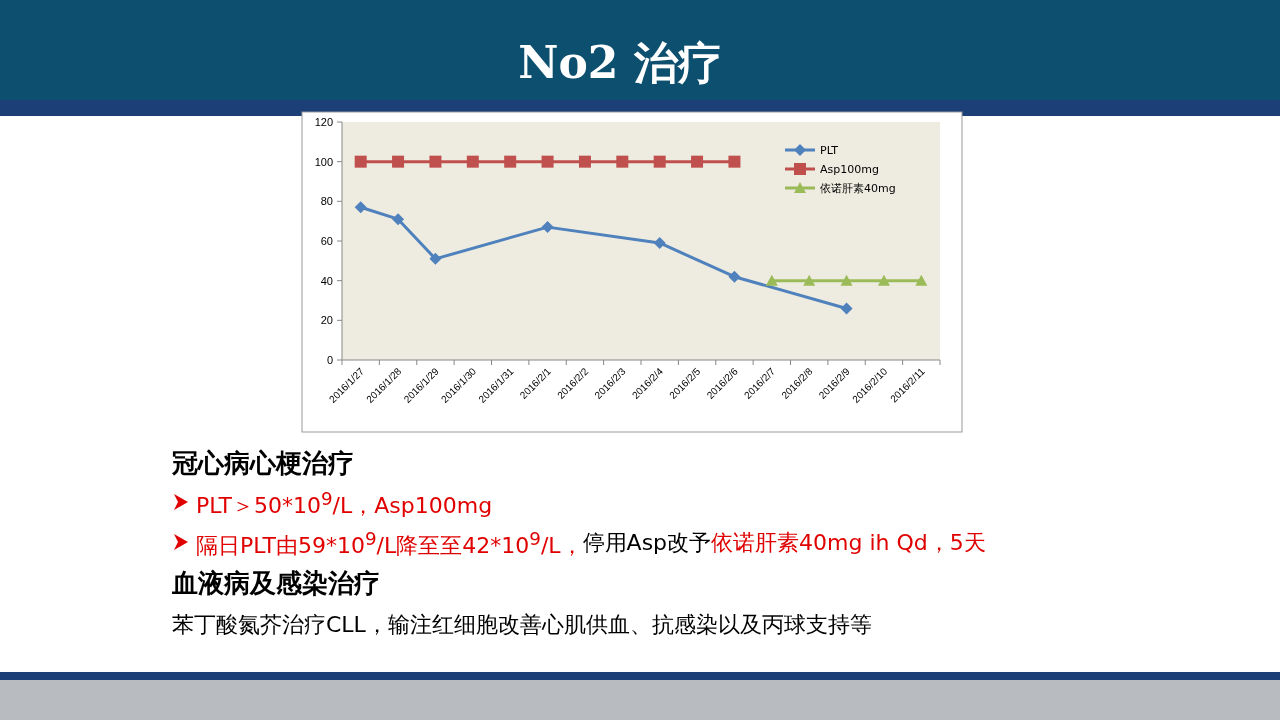 The height and width of the screenshot is (720, 1280). What do you see at coordinates (326, 201) in the screenshot?
I see `y-tick-label: 80` at bounding box center [326, 201].